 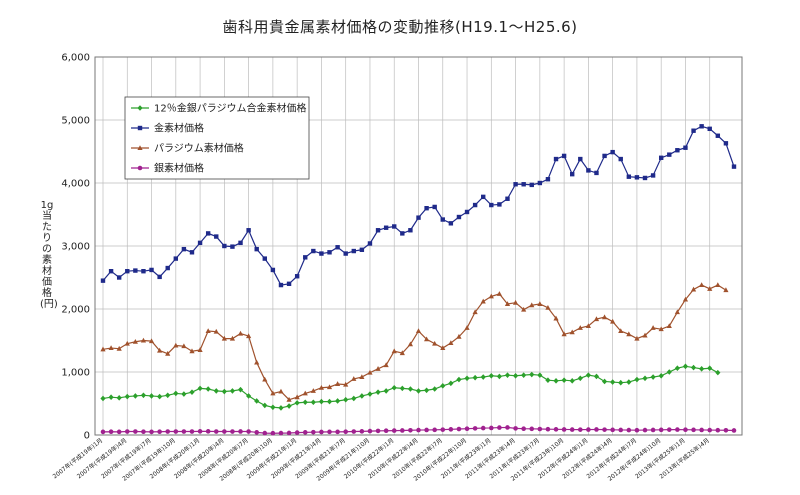 What do you see at coordinates (179, 128) in the screenshot?
I see `legend-label: 金素材価格` at bounding box center [179, 128].